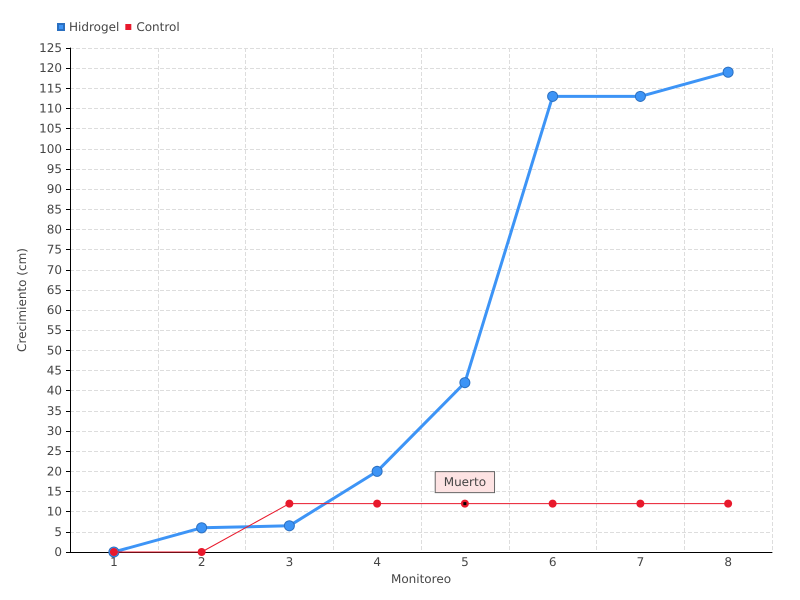 This screenshot has width=800, height=600. What do you see at coordinates (54, 471) in the screenshot?
I see `y-tick-label: 20` at bounding box center [54, 471].